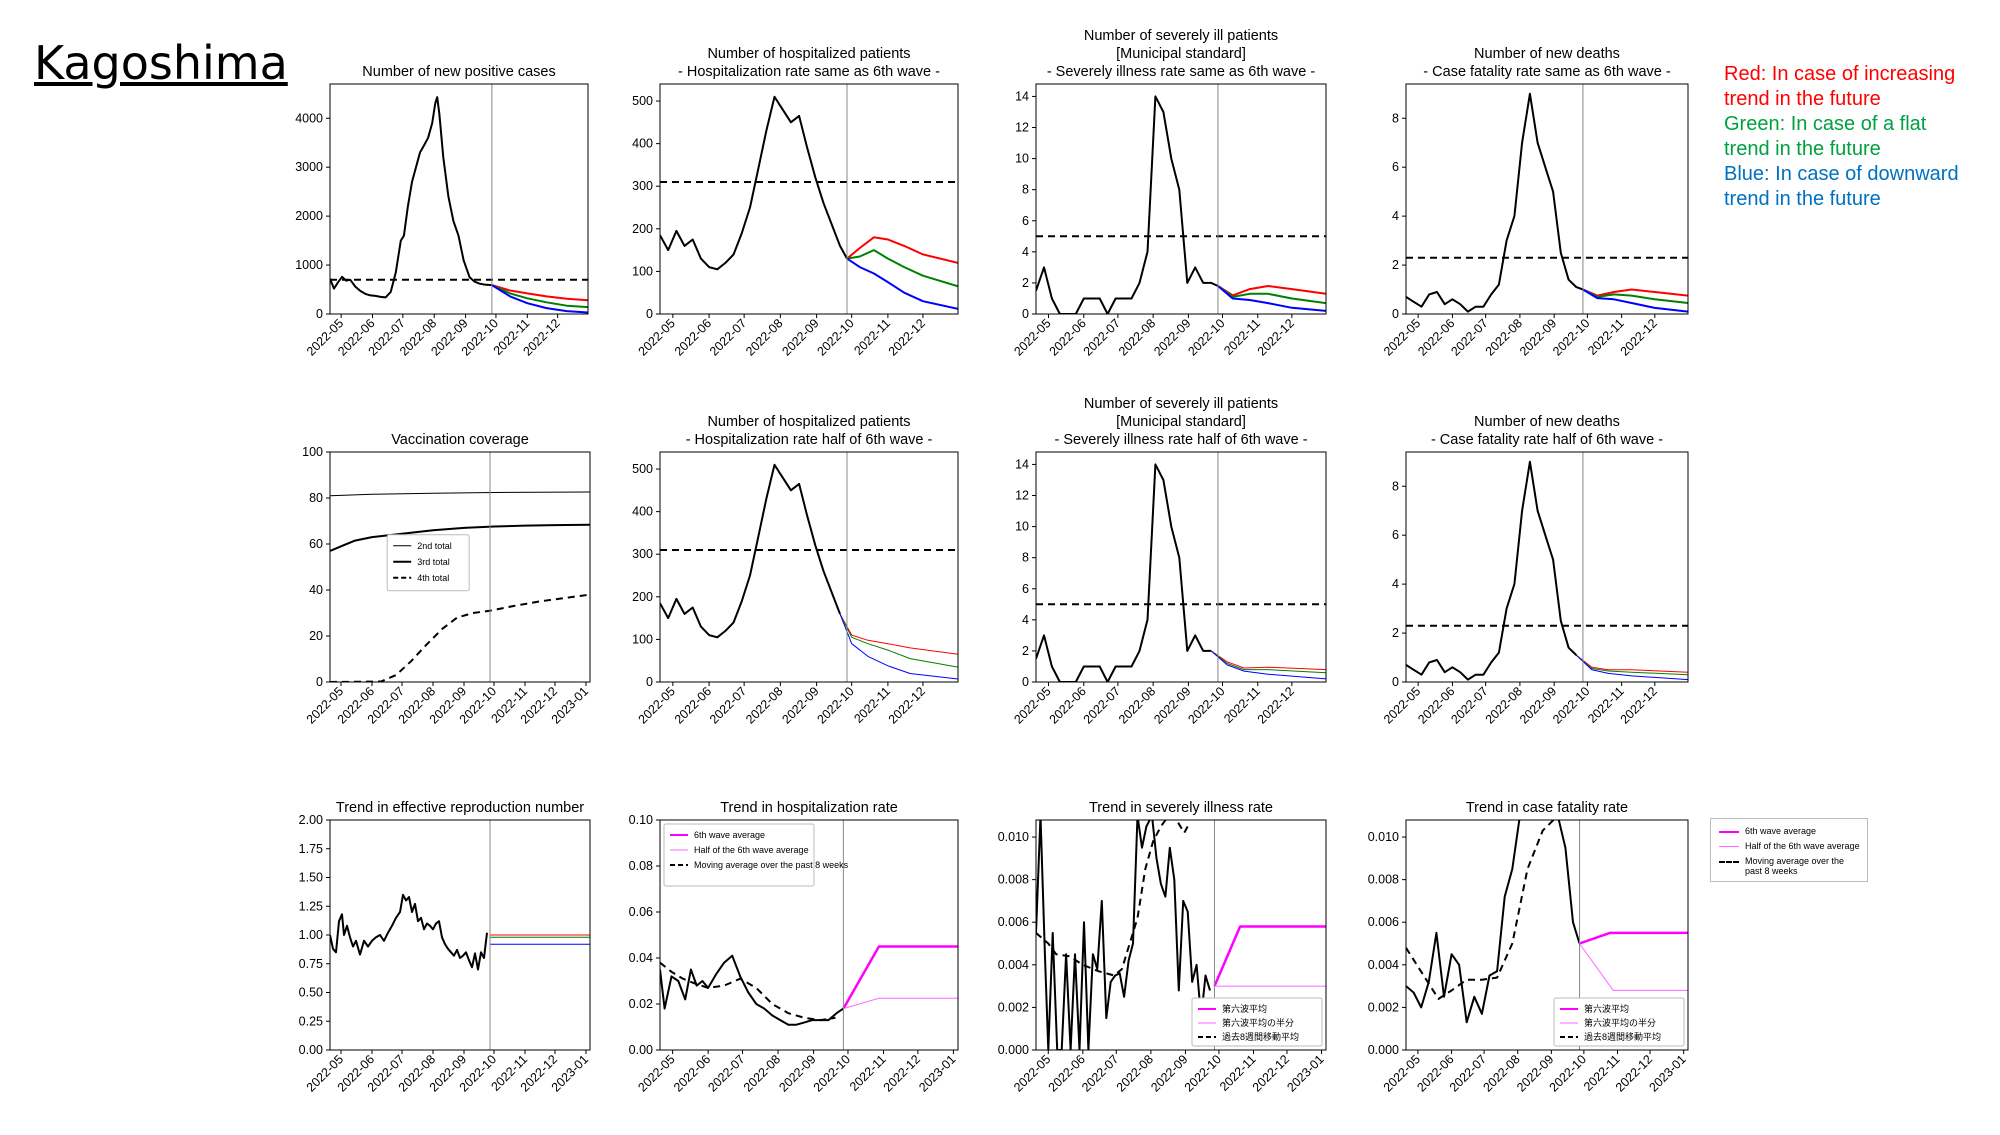 The image size is (2000, 1135). I want to click on y-tick-label: 10, so click(1022, 159).